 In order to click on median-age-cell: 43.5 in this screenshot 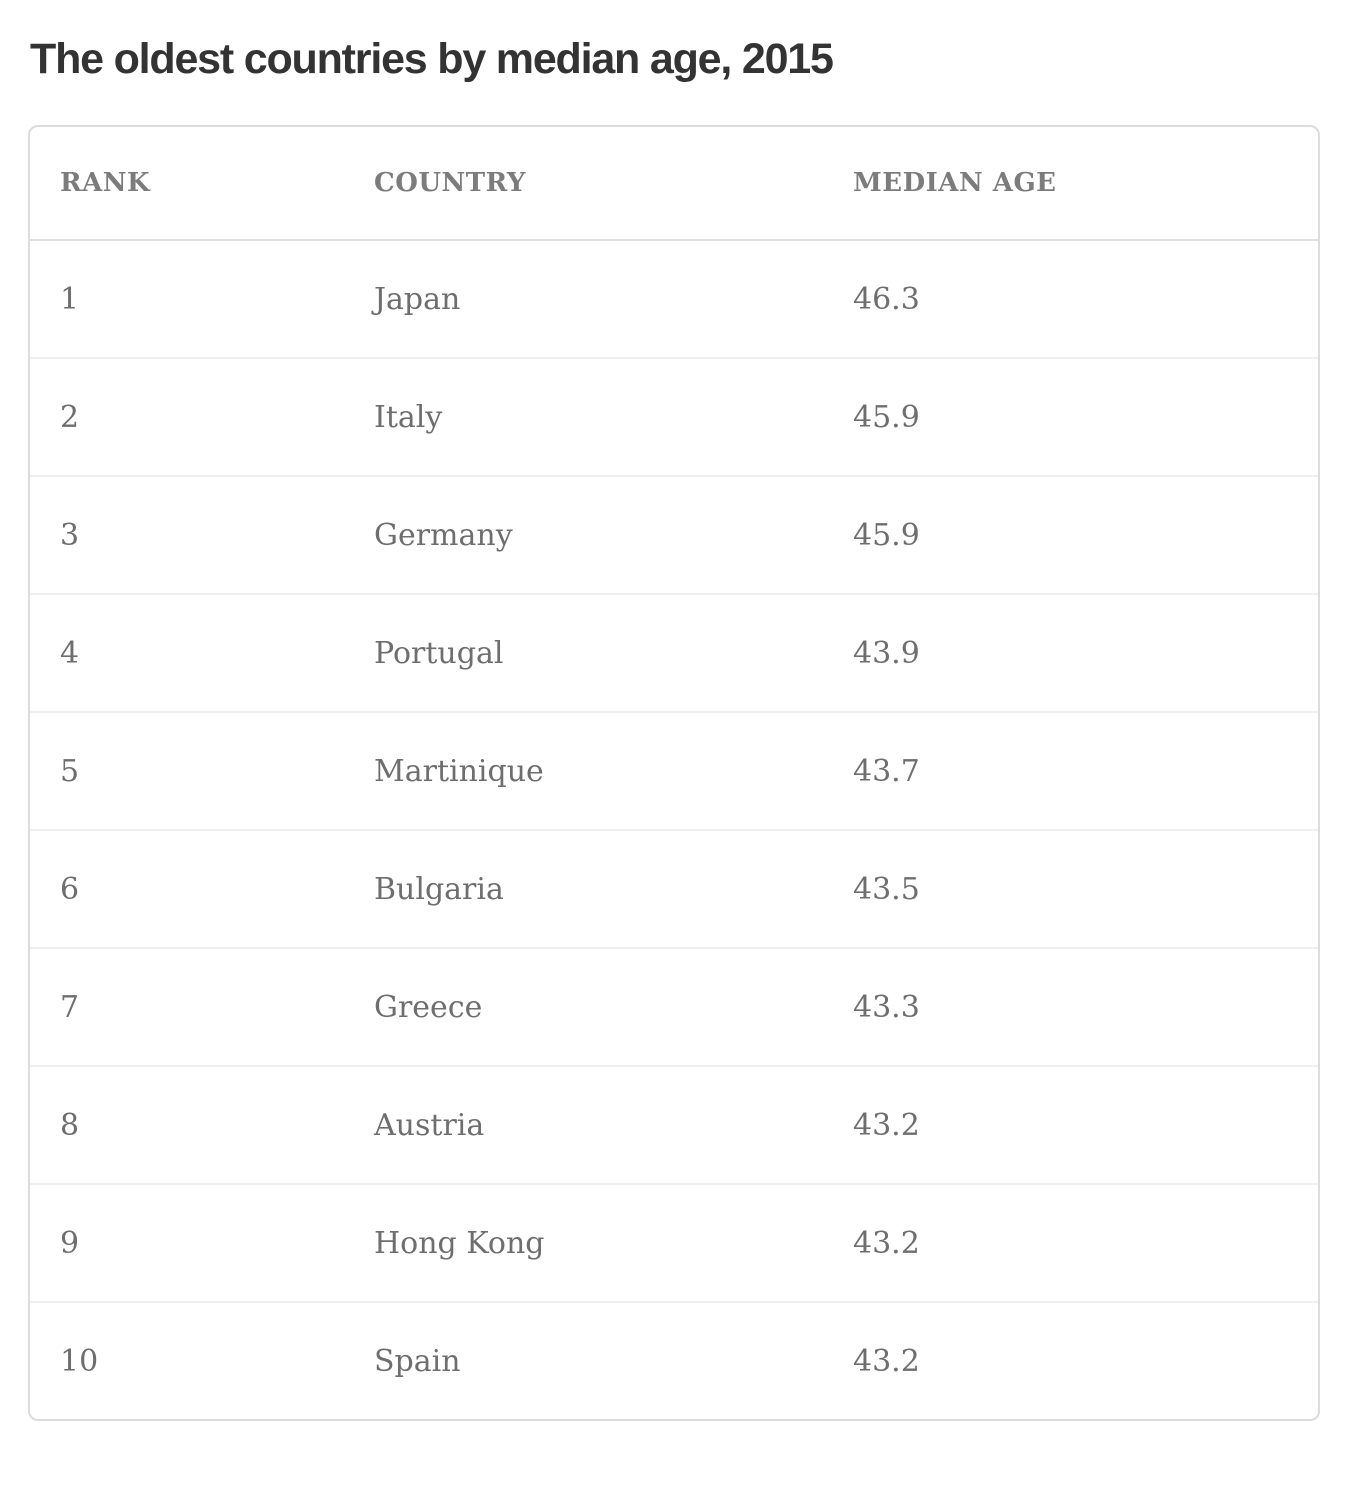, I will do `click(1085, 889)`.